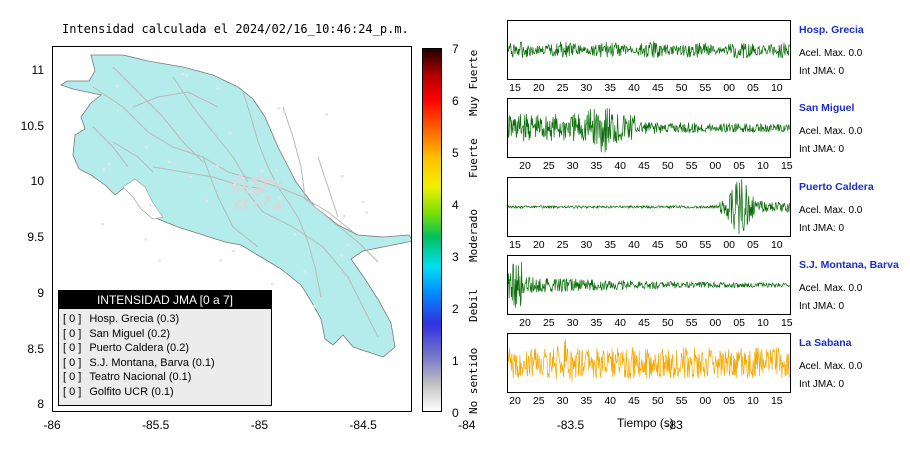 This screenshot has width=910, height=460. Describe the element at coordinates (134, 319) in the screenshot. I see `legend-item-station: Hosp. Grecia (0.3)` at that location.